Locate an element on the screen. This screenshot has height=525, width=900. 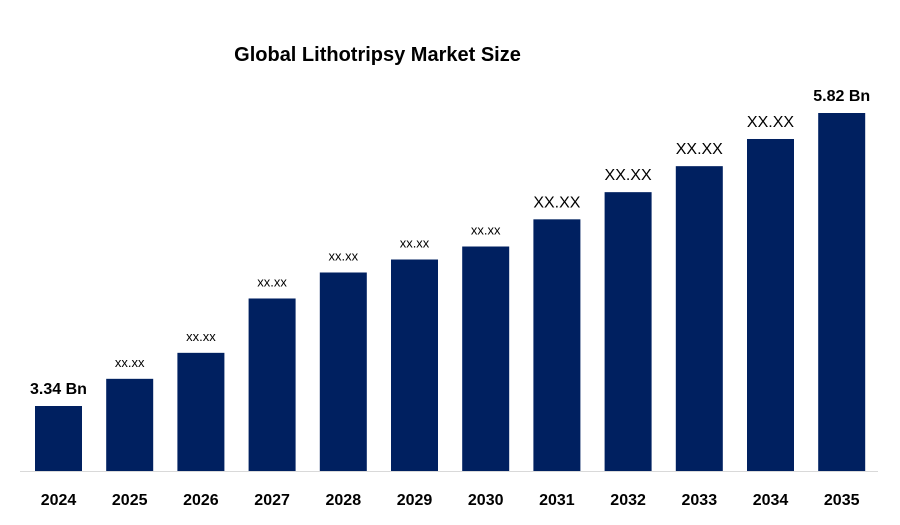
data-label-2024: 3.34 Bn is located at coordinates (58, 389).